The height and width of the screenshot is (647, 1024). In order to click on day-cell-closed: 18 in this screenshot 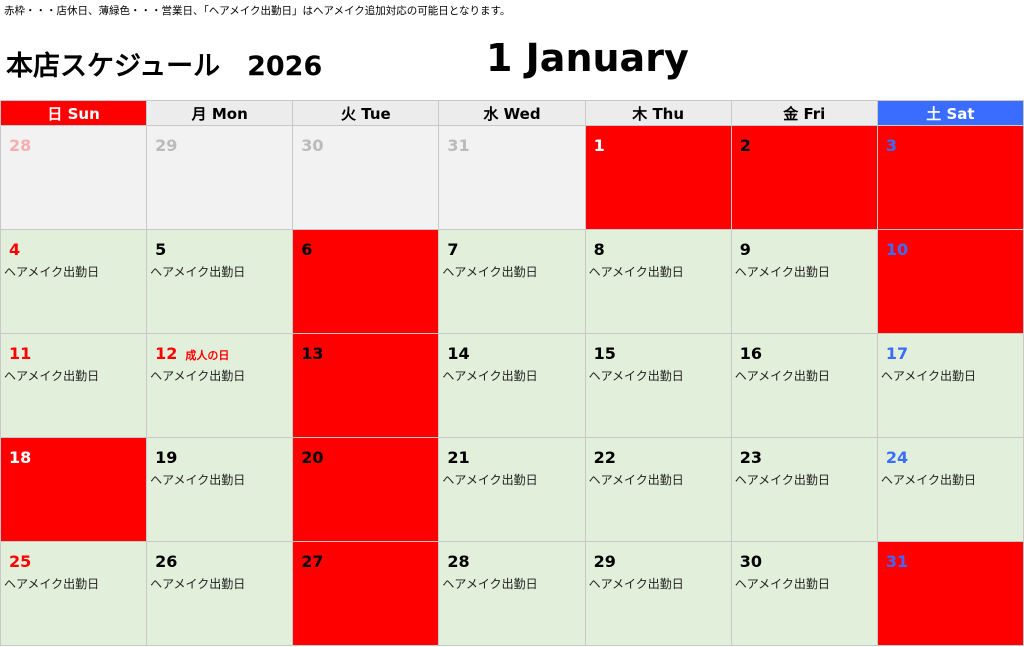, I will do `click(74, 489)`.